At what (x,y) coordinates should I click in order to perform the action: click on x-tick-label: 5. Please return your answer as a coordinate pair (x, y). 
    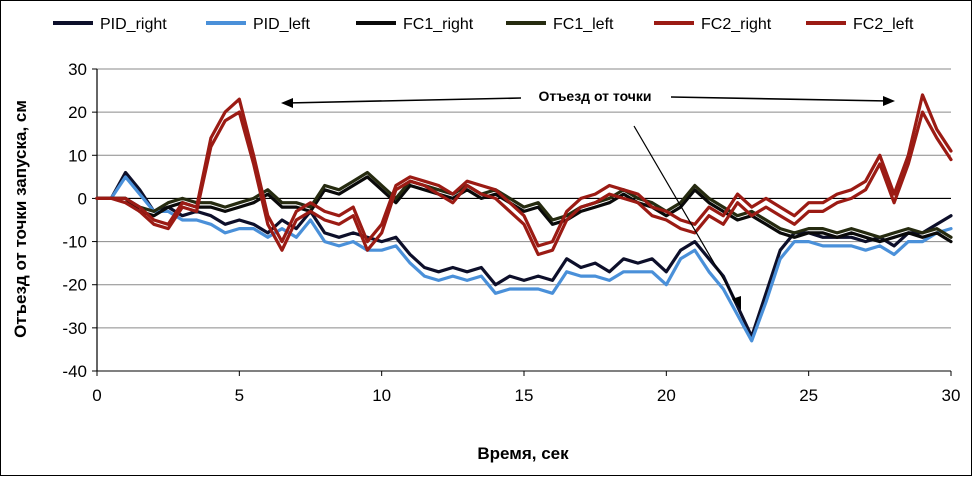
    Looking at the image, I should click on (239, 395).